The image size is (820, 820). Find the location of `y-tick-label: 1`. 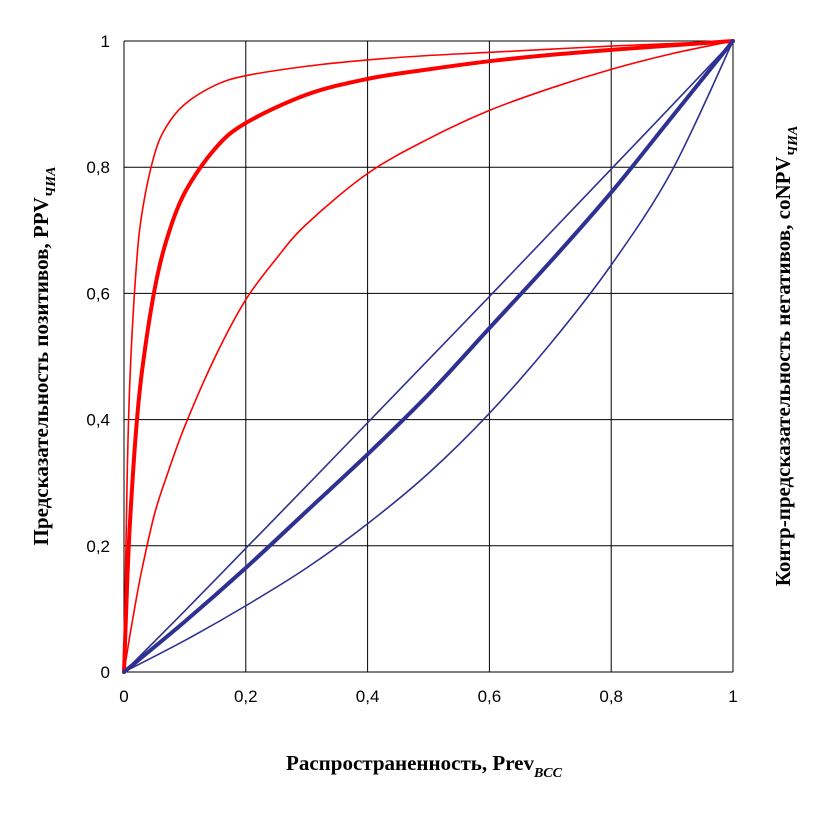

y-tick-label: 1 is located at coordinates (105, 41).